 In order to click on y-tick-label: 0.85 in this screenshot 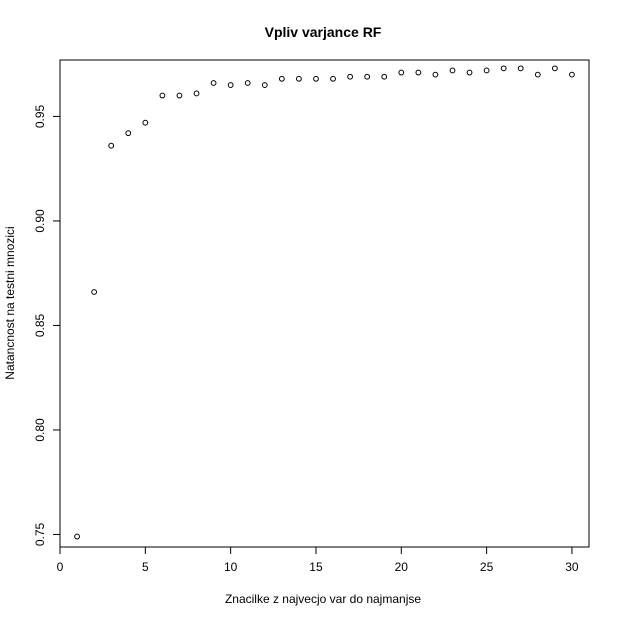, I will do `click(40, 325)`.